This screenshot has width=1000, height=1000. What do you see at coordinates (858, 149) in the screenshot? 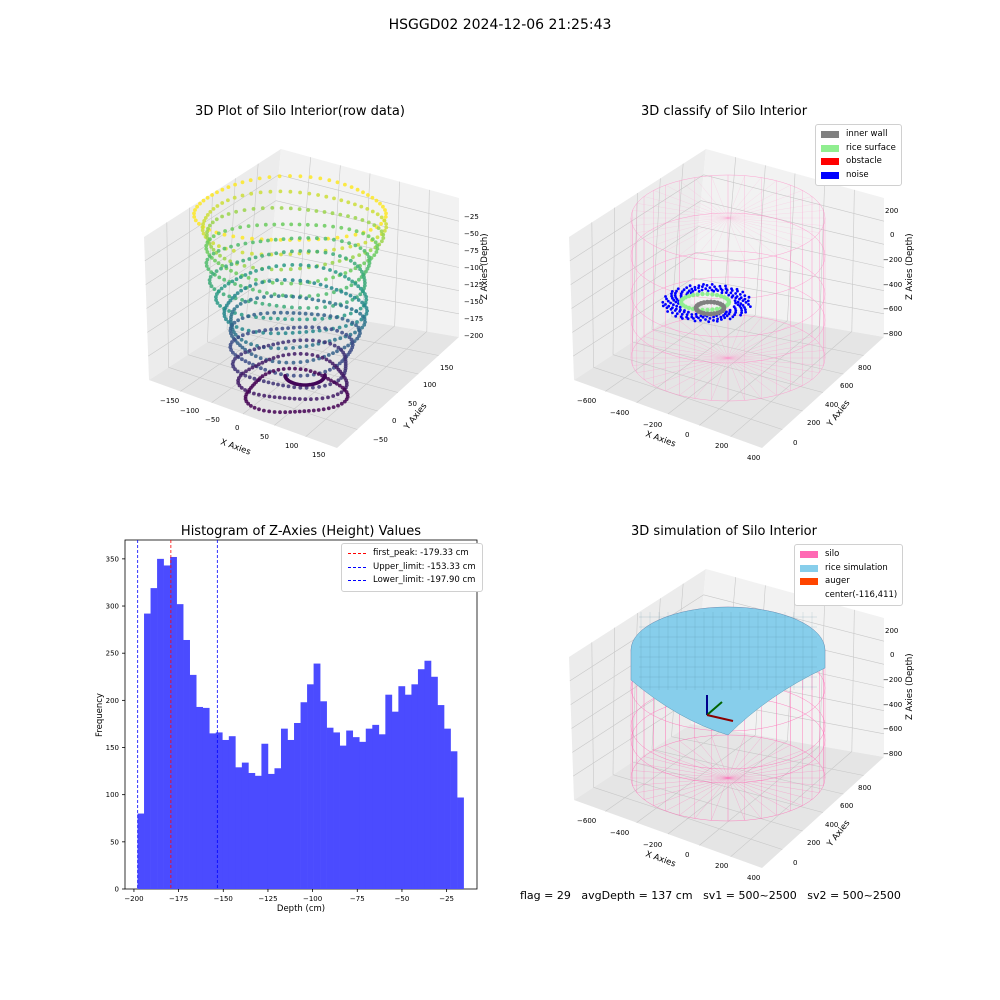
I see `legend-item-rice-surface: rice surface` at bounding box center [858, 149].